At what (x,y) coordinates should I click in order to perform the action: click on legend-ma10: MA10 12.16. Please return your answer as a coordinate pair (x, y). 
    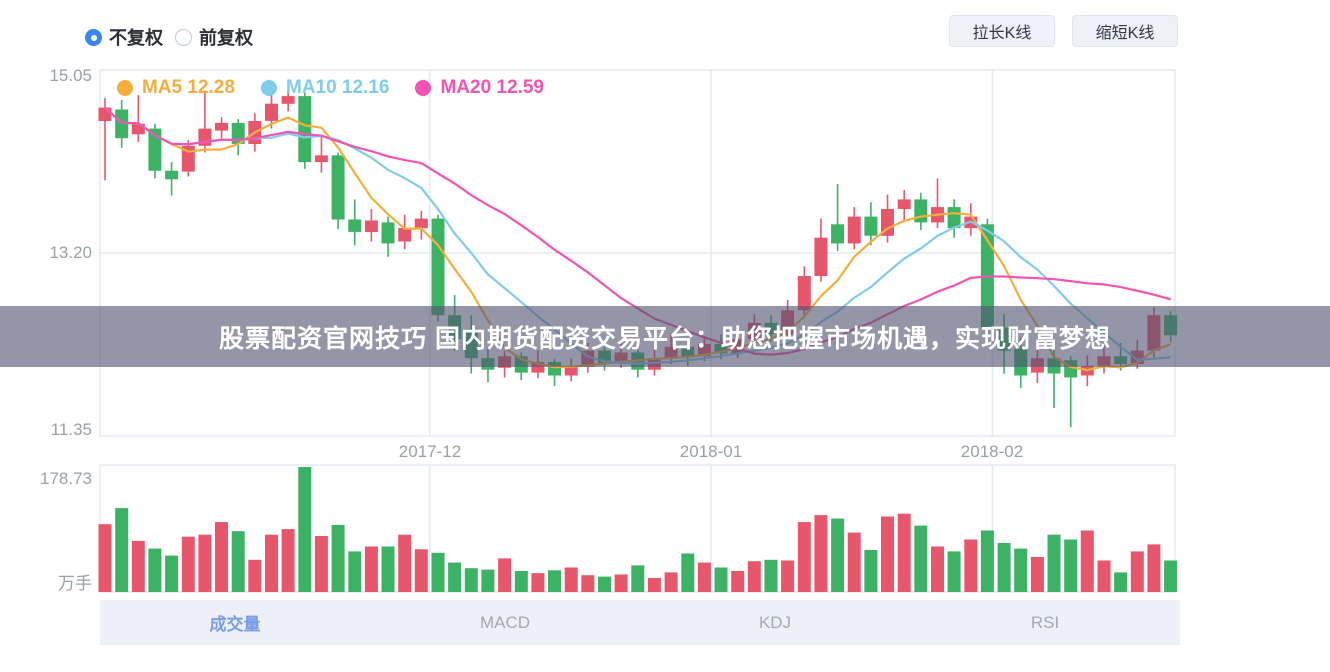
    Looking at the image, I should click on (325, 88).